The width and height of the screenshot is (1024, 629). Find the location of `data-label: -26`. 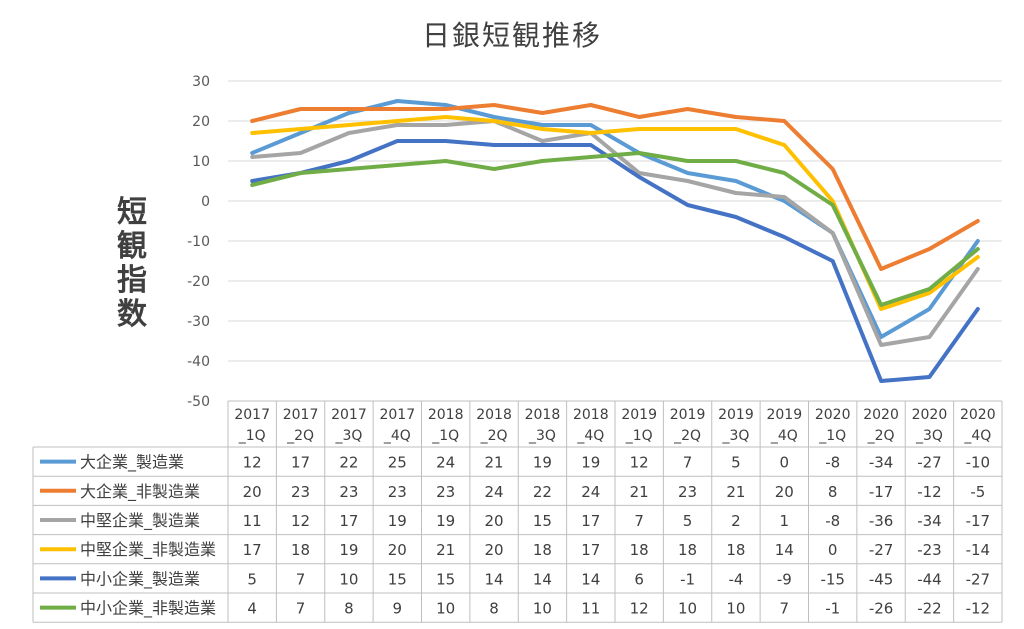

data-label: -26 is located at coordinates (881, 609).